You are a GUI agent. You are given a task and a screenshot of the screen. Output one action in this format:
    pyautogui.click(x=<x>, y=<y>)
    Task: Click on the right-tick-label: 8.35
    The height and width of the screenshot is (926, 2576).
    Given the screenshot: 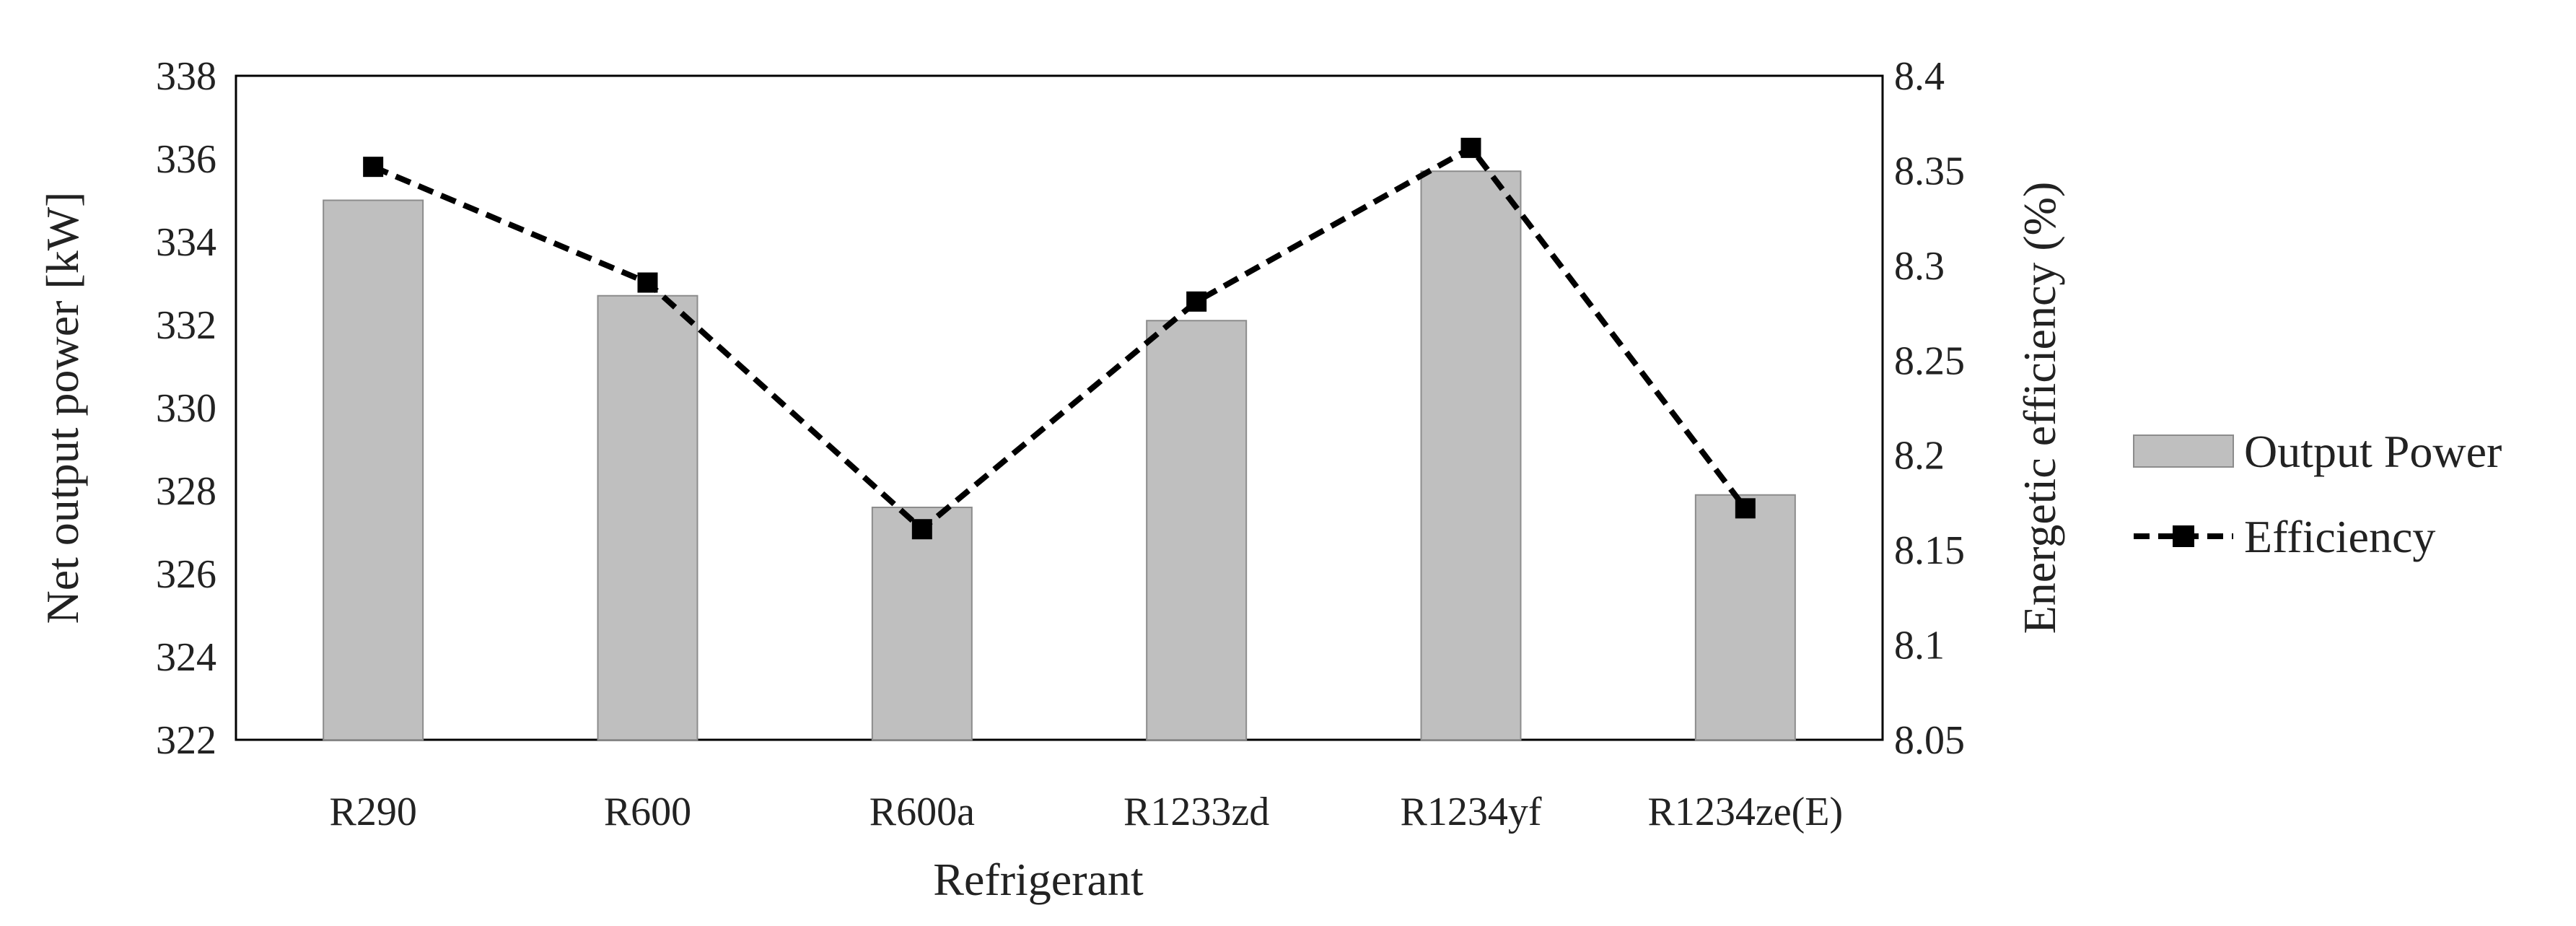 What is the action you would take?
    pyautogui.click(x=1929, y=171)
    